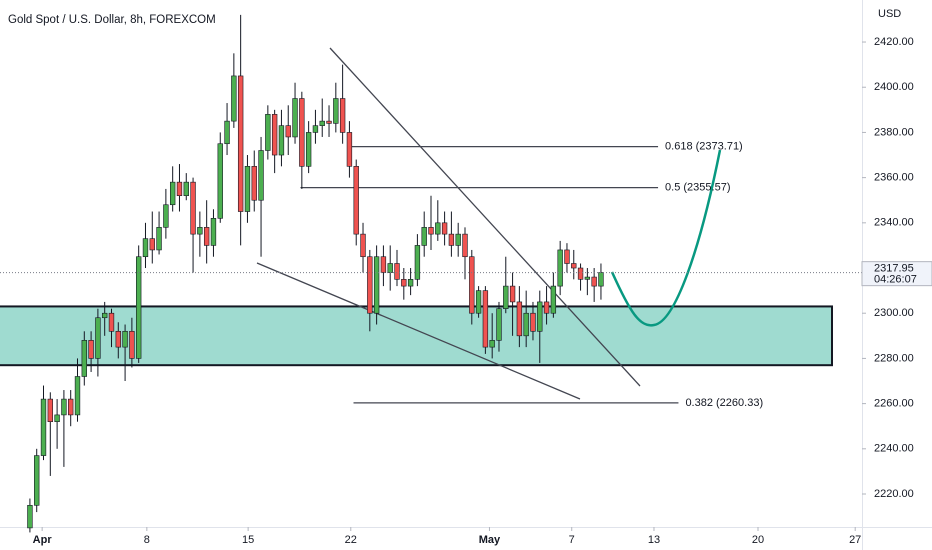 The image size is (932, 550). I want to click on x-tick-label: May, so click(490, 540).